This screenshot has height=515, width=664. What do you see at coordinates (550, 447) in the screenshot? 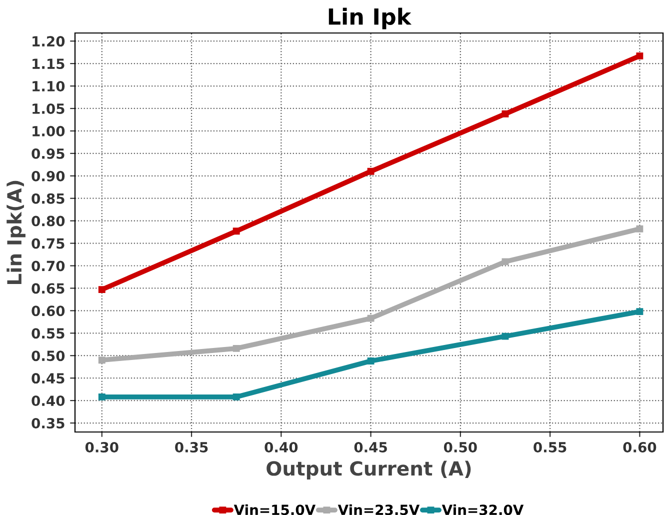
I see `x-tick-label: 0.55` at bounding box center [550, 447].